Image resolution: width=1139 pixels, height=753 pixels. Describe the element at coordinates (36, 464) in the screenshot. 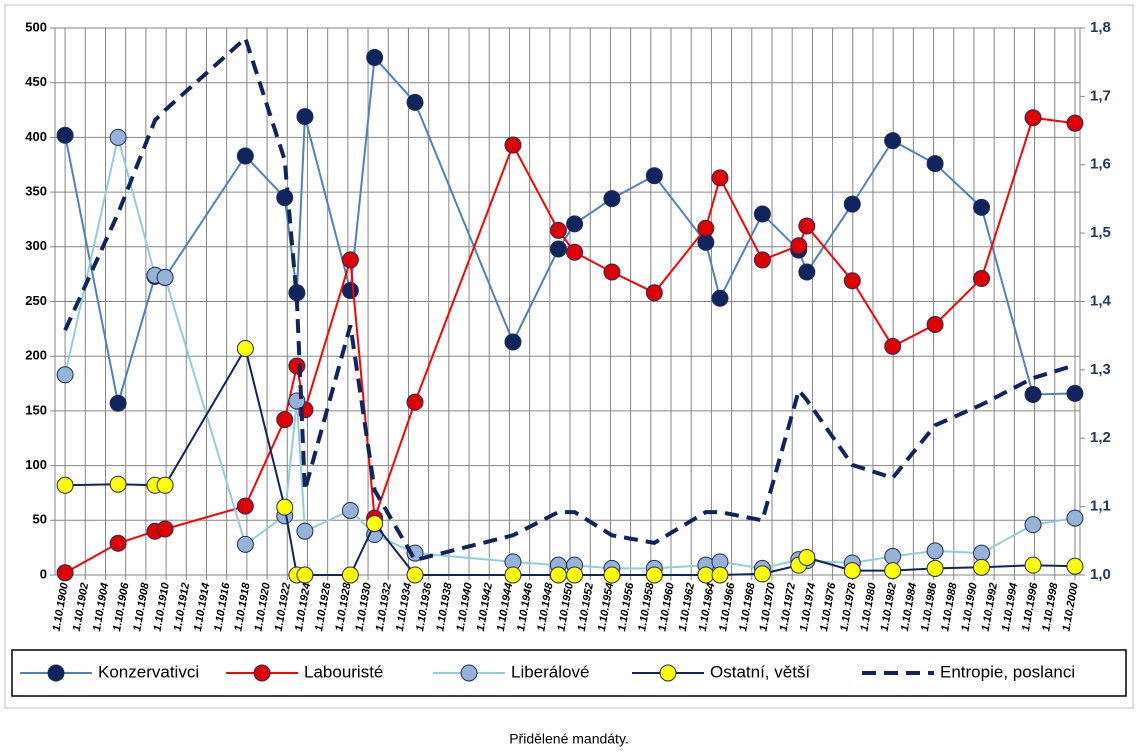

I see `y-tick-label: 100` at that location.